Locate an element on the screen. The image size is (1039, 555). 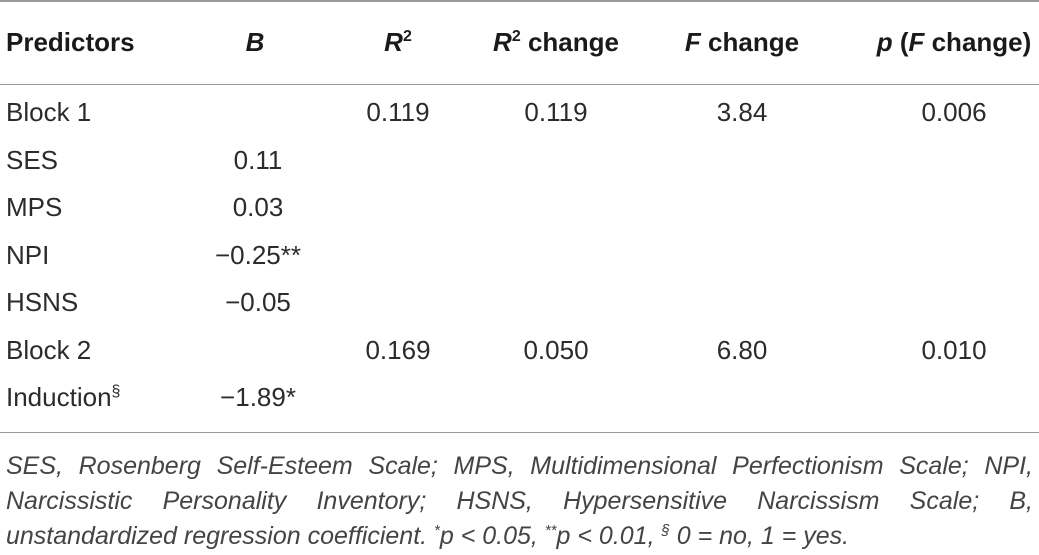
footnote-sup: * is located at coordinates (437, 530).